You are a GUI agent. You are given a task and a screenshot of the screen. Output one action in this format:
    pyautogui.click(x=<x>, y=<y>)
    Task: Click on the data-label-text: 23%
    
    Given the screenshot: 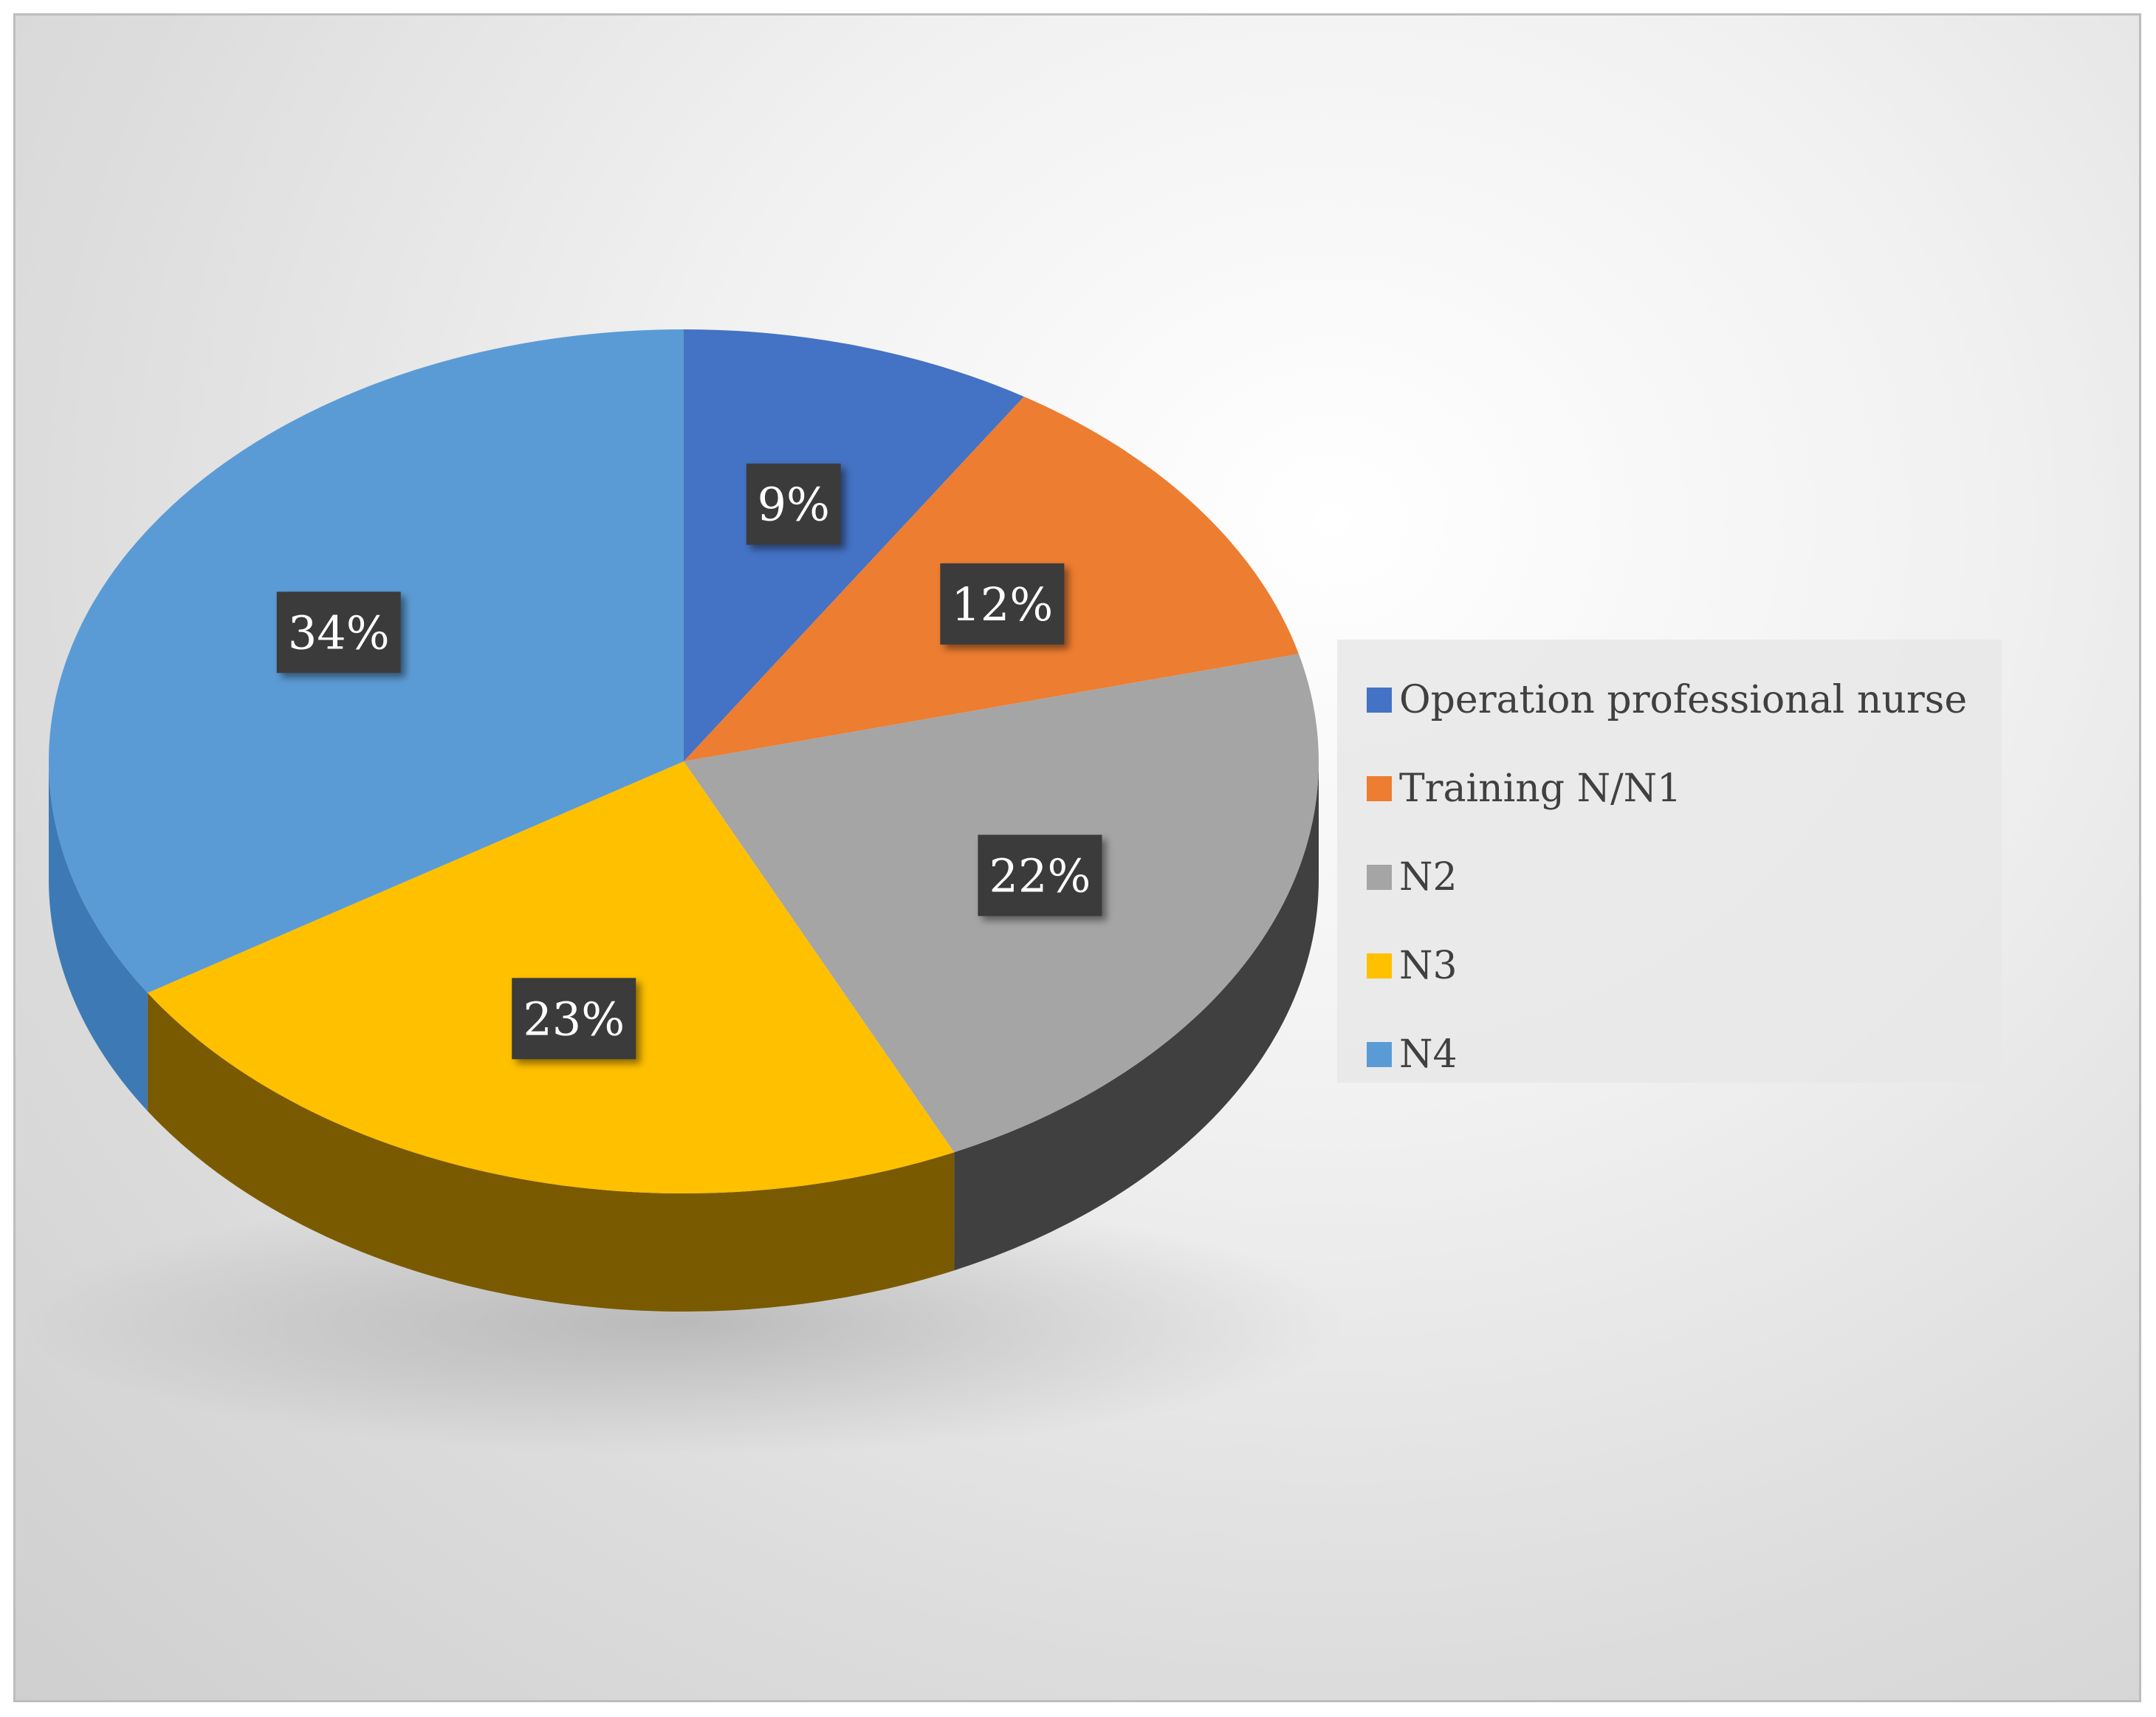 What is the action you would take?
    pyautogui.click(x=574, y=1019)
    